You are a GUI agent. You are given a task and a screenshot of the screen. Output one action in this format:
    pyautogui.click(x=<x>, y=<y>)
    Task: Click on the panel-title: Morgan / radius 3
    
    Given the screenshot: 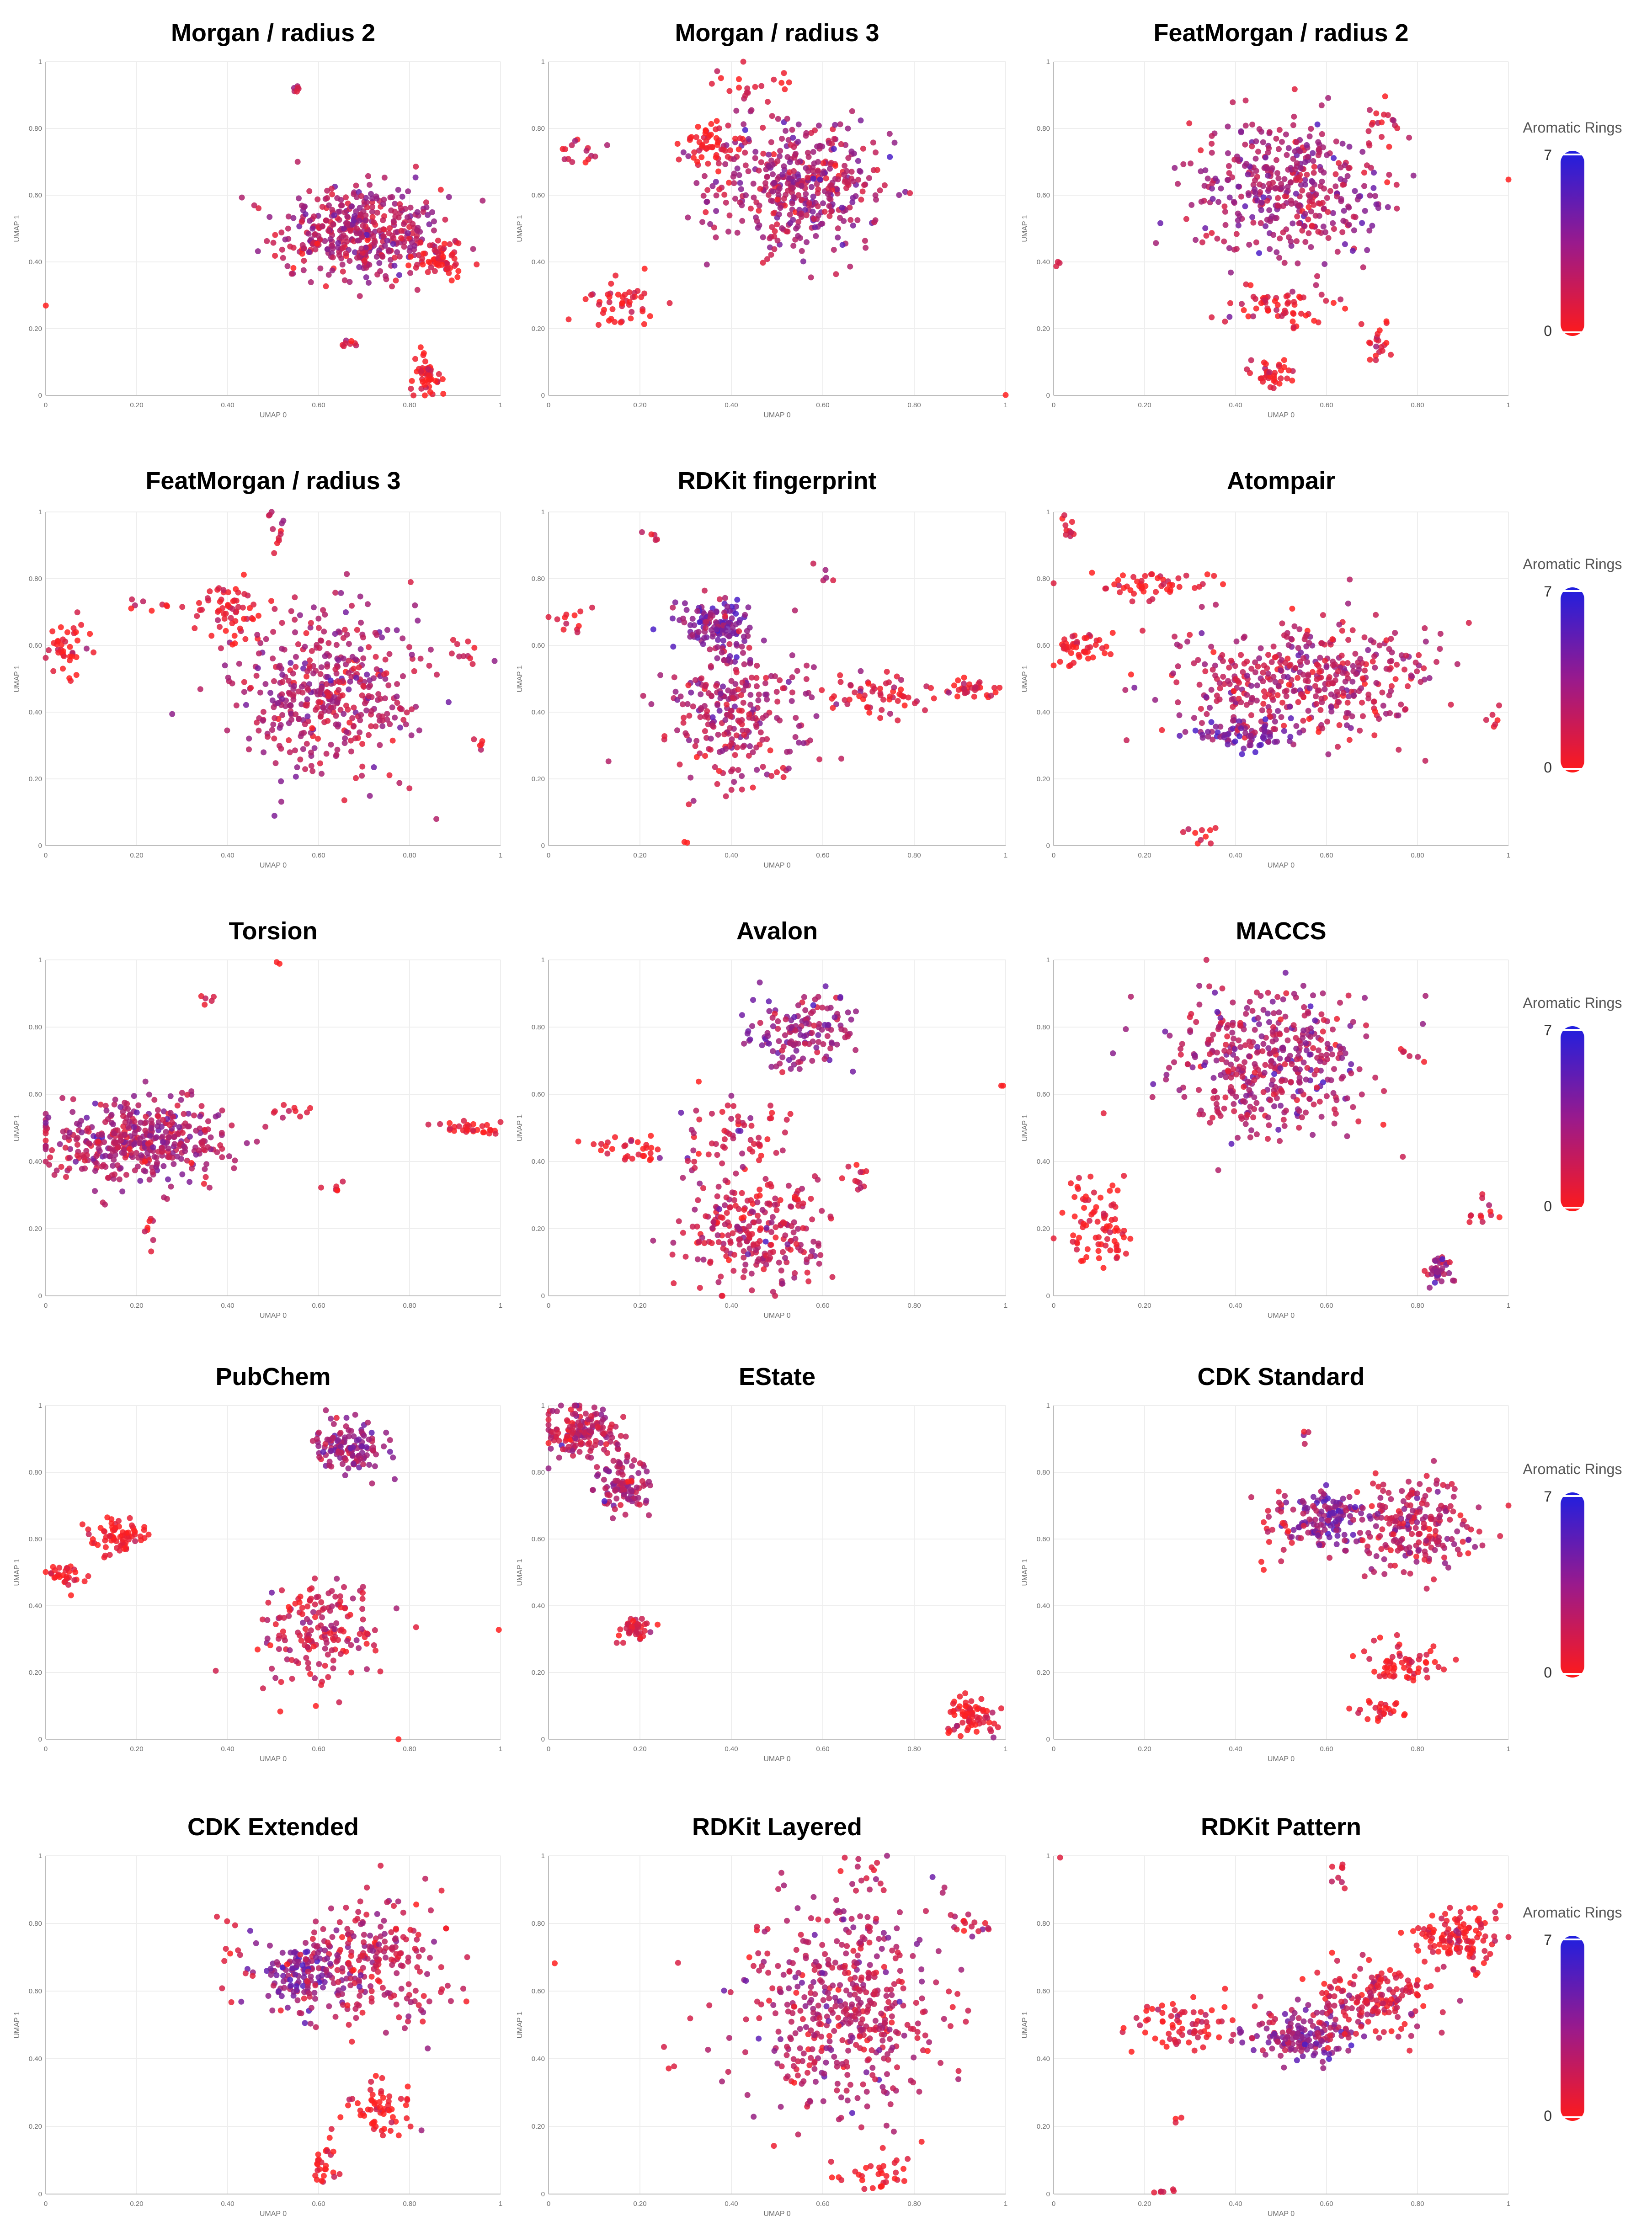 What is the action you would take?
    pyautogui.click(x=777, y=33)
    